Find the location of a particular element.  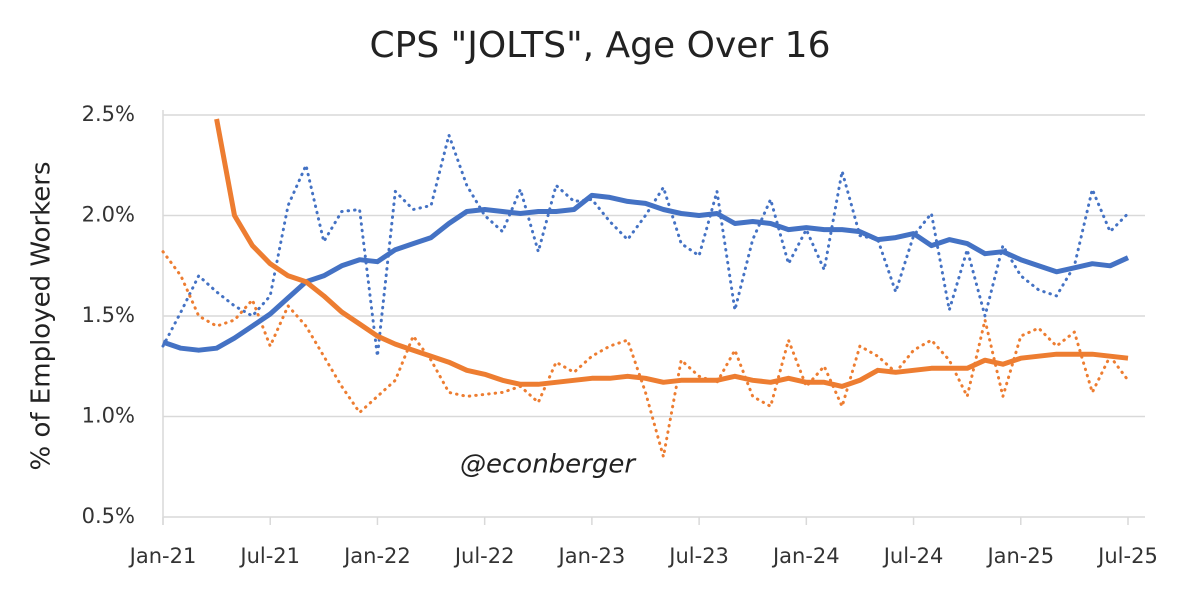

x-tick-label: Jan-22 is located at coordinates (376, 556).